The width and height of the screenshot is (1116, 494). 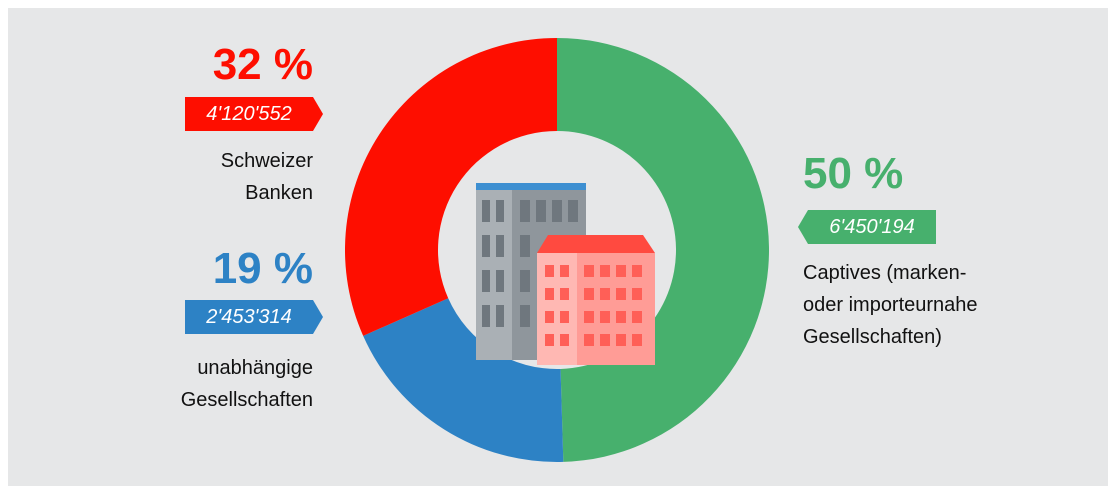 What do you see at coordinates (249, 317) in the screenshot?
I see `value-label: 2'453'314` at bounding box center [249, 317].